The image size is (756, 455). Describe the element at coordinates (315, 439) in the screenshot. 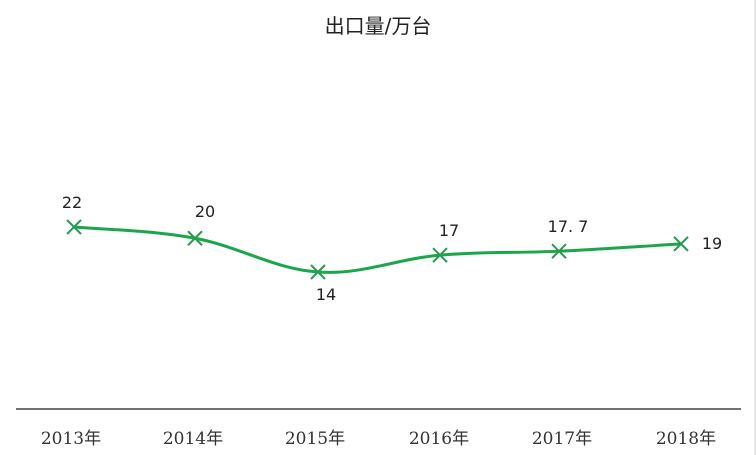

I see `x-tick-label: 2015年` at that location.